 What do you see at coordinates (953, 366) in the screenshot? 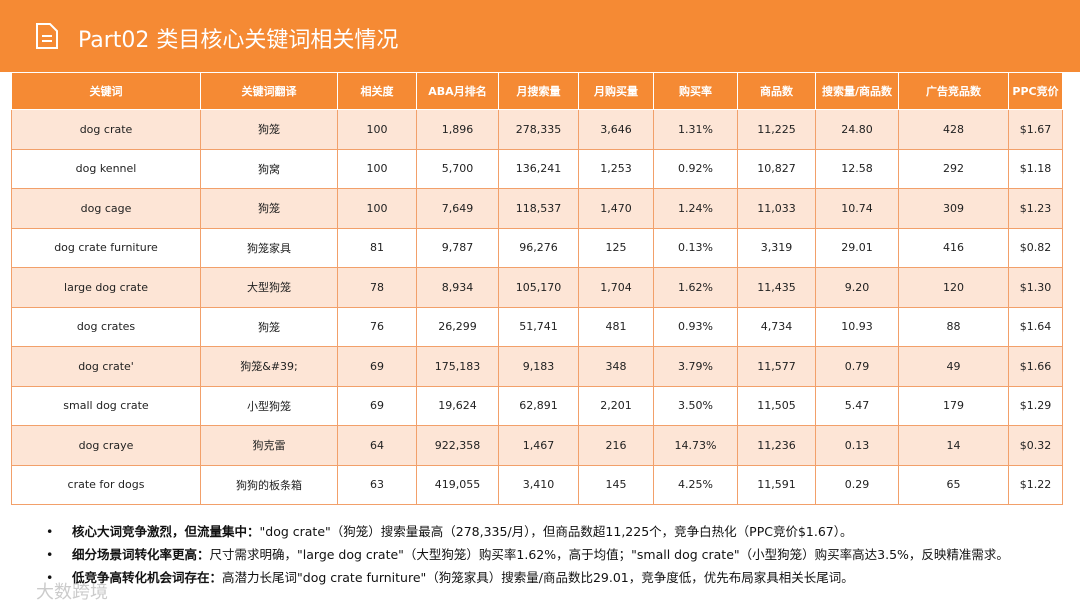
I see `table-cell: 49` at bounding box center [953, 366].